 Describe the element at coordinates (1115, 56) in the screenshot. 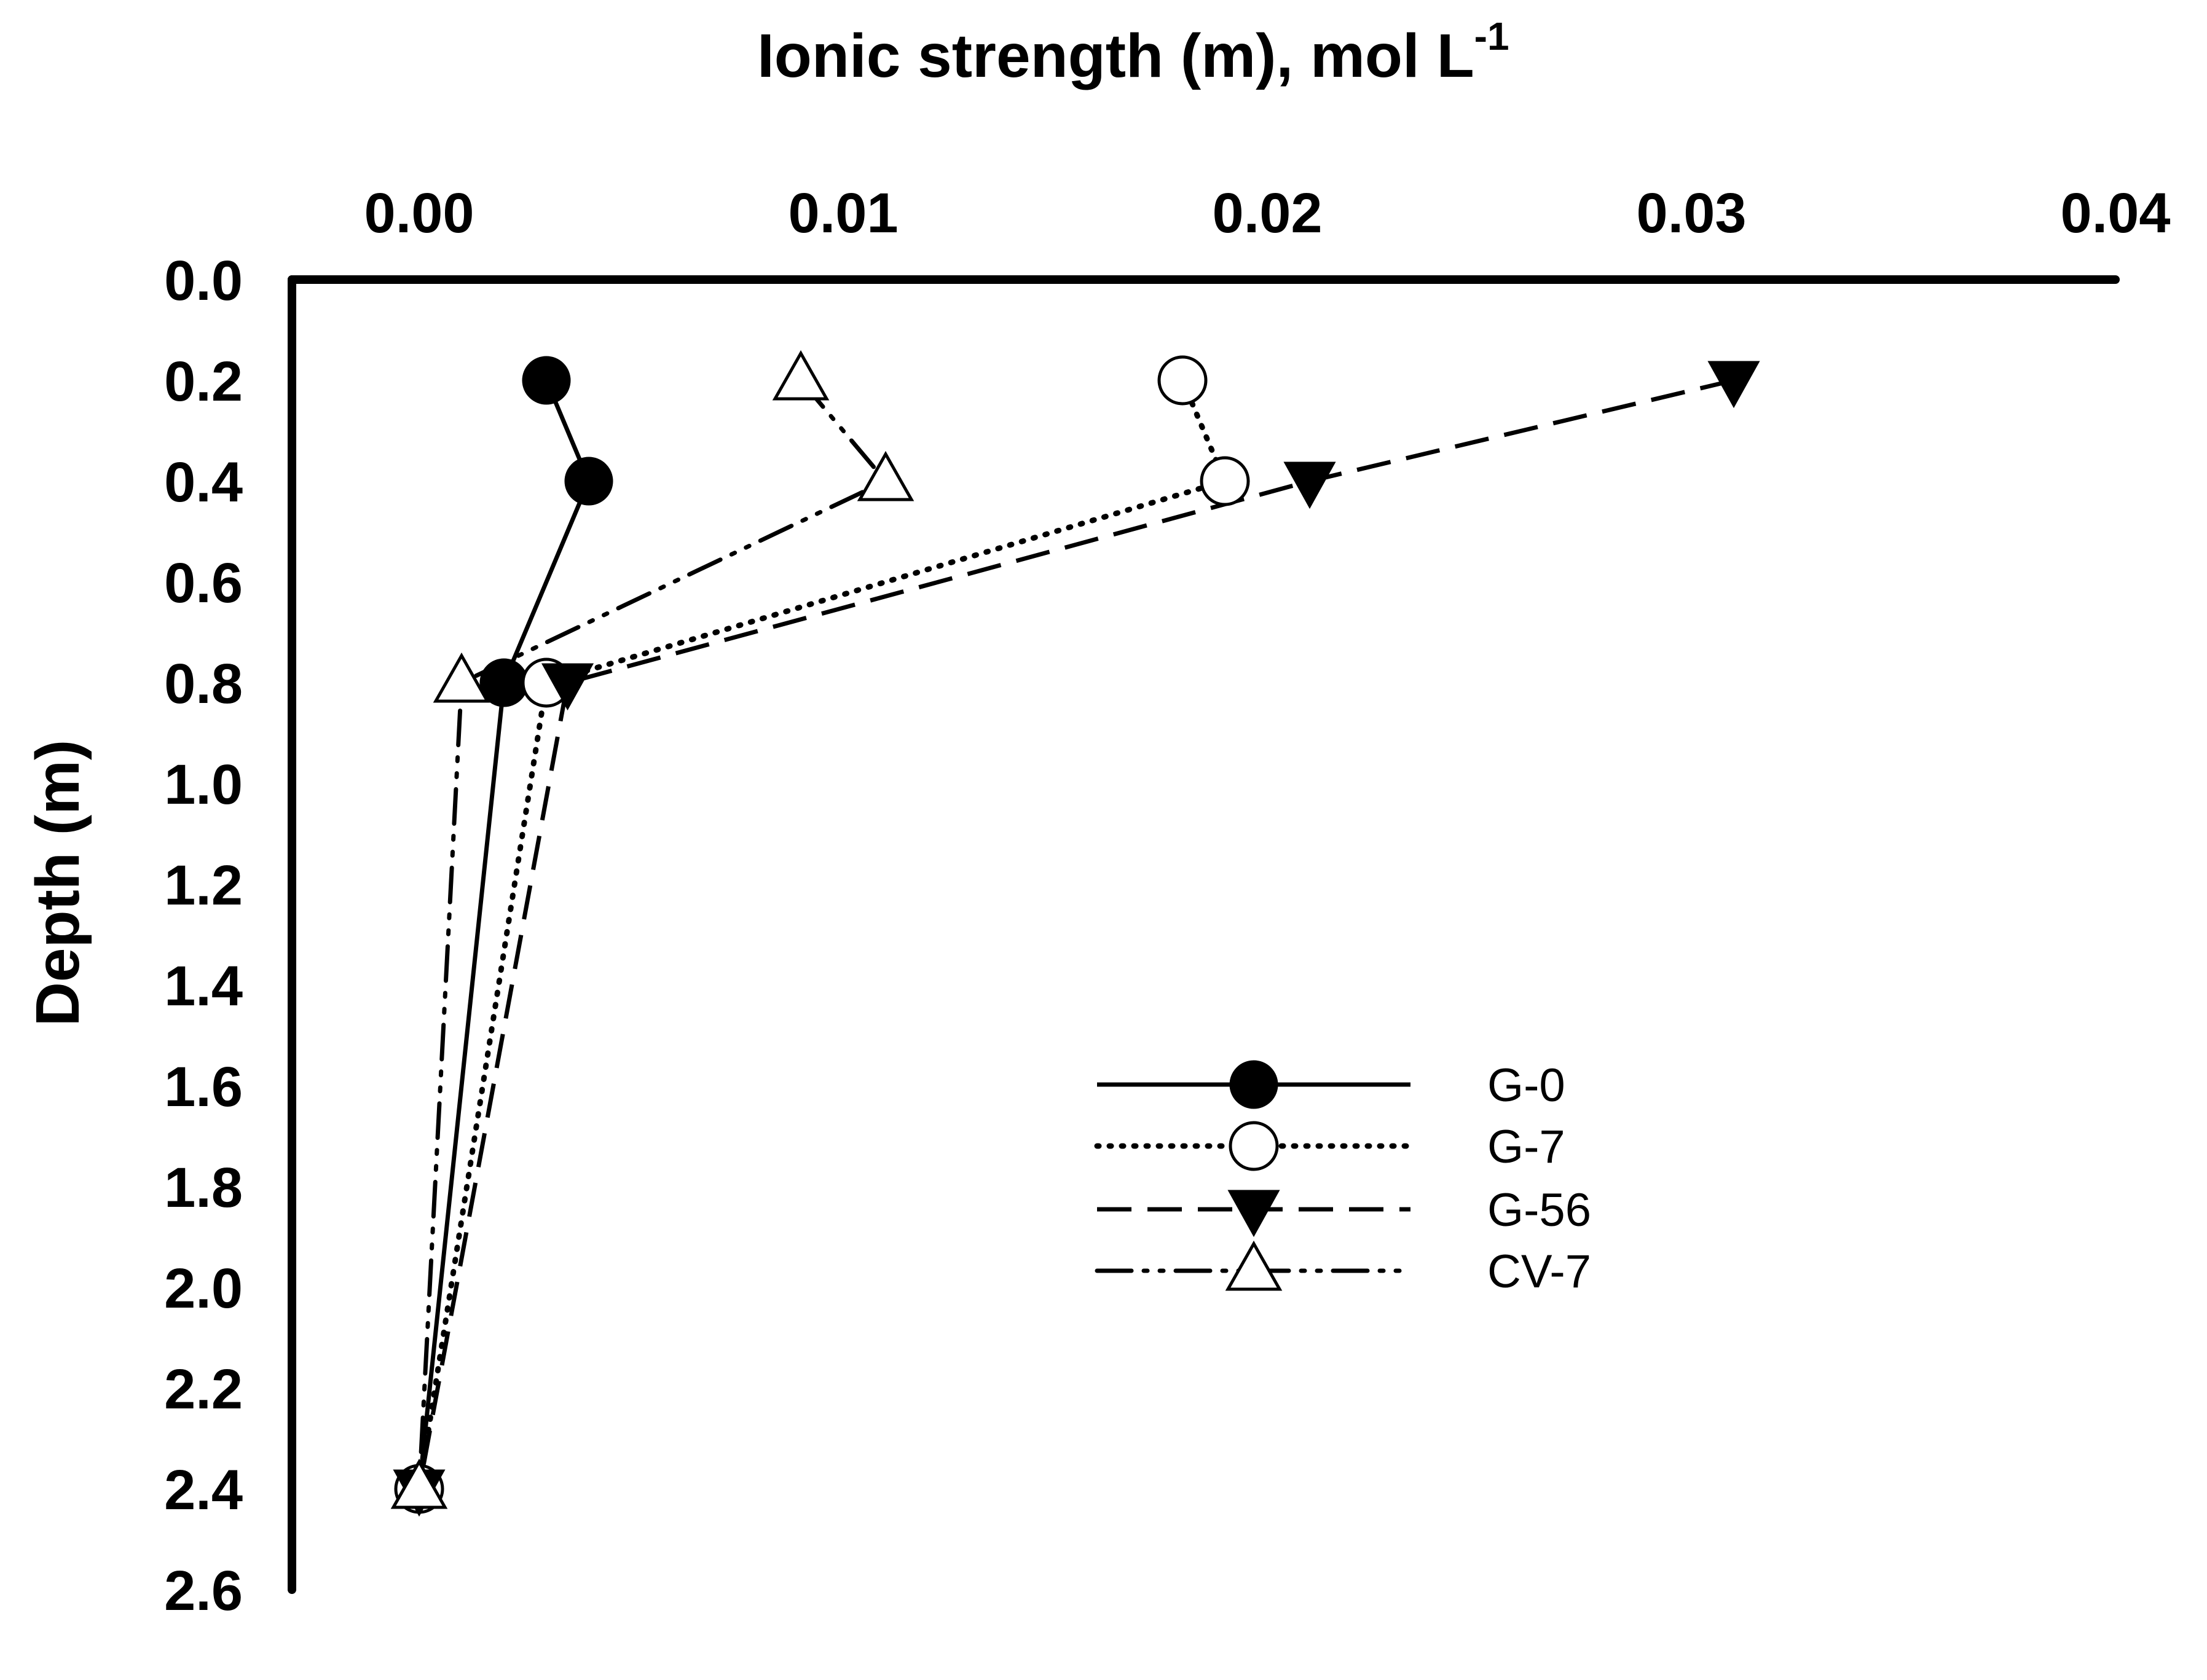

I see `x-axis-title-text: Ionic strength (m), mol L` at that location.